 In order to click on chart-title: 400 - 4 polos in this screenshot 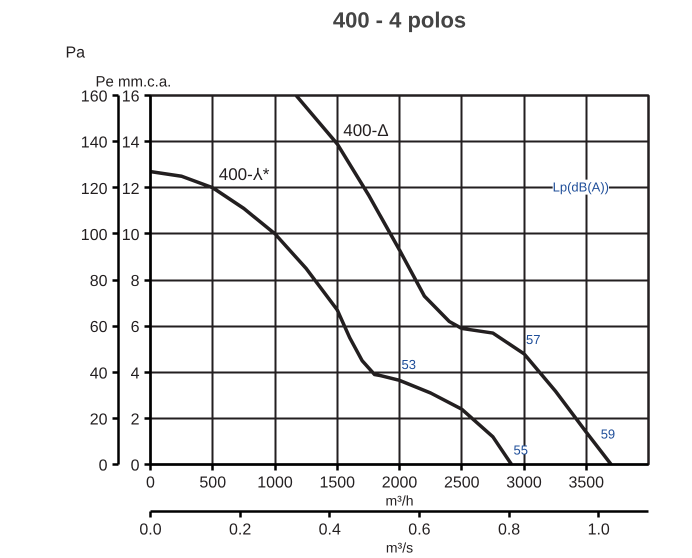, I will do `click(399, 20)`.